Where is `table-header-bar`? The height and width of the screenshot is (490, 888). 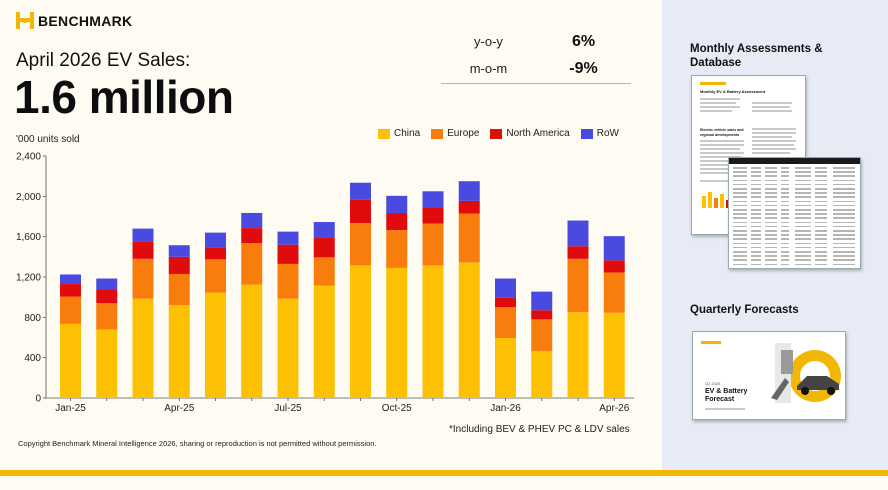 table-header-bar is located at coordinates (794, 161).